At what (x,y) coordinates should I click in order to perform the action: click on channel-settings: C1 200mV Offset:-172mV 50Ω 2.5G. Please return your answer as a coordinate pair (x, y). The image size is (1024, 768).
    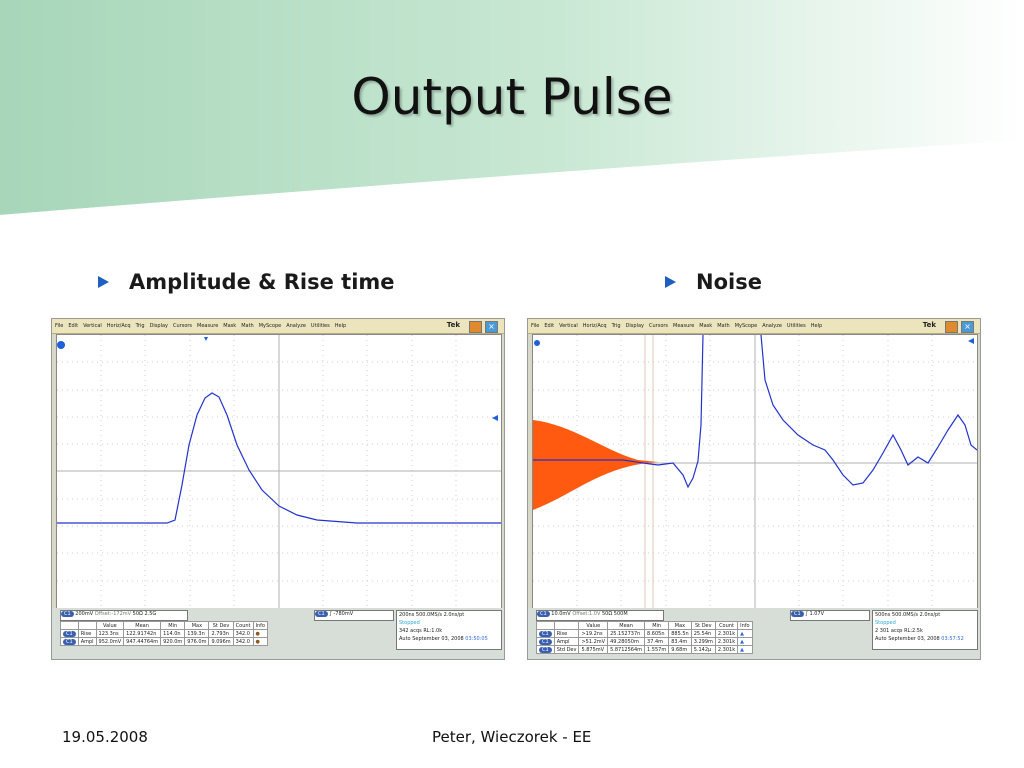
    Looking at the image, I should click on (124, 615).